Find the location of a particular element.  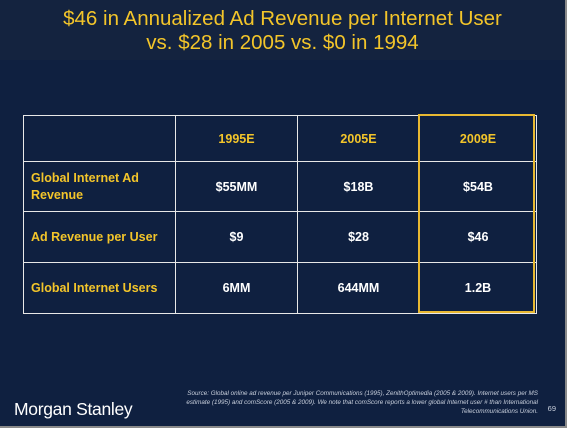

table-cell: $54B is located at coordinates (478, 186).